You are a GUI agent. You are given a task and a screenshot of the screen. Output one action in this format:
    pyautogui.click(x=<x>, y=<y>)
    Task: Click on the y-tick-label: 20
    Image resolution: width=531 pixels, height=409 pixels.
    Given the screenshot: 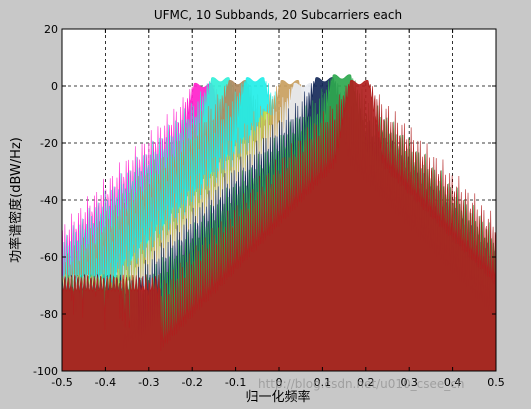 What is the action you would take?
    pyautogui.click(x=51, y=29)
    